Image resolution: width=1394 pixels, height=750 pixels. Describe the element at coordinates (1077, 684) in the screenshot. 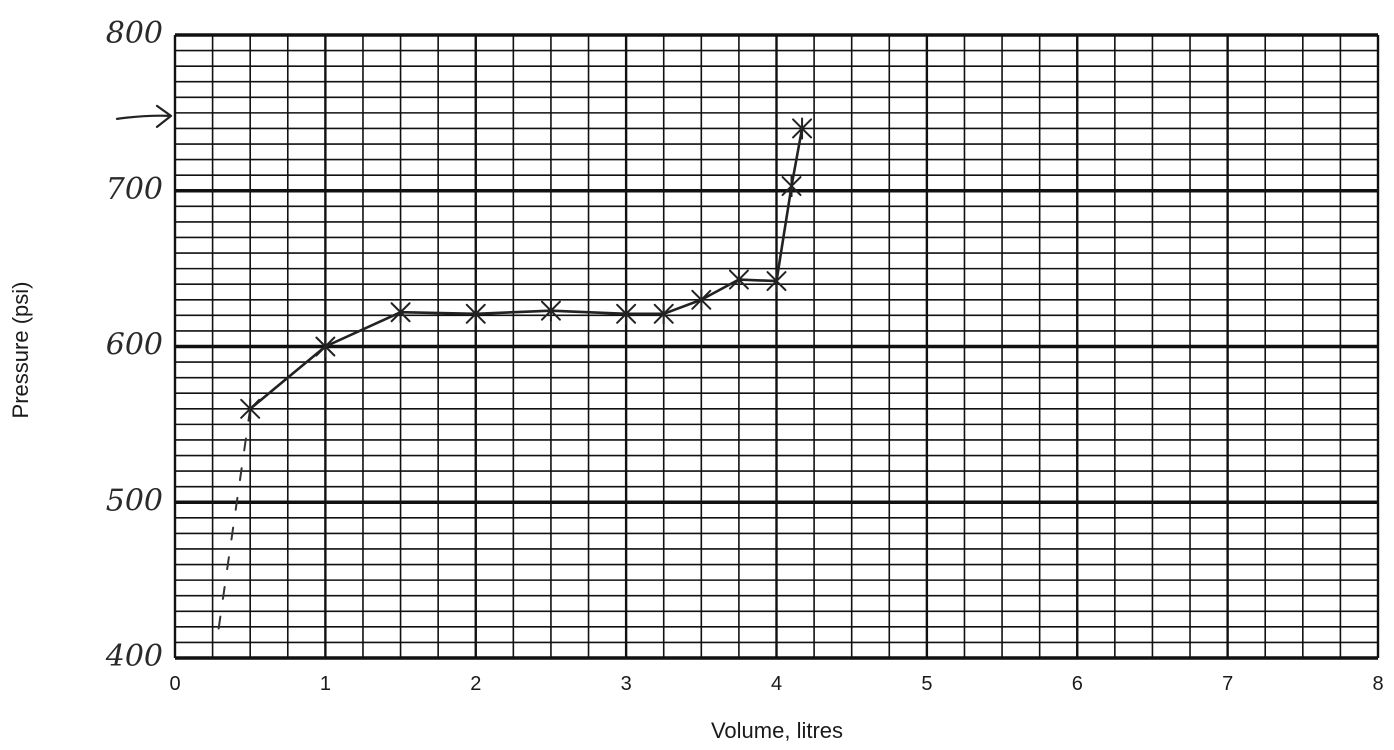

I see `x-tick-label: 6` at that location.